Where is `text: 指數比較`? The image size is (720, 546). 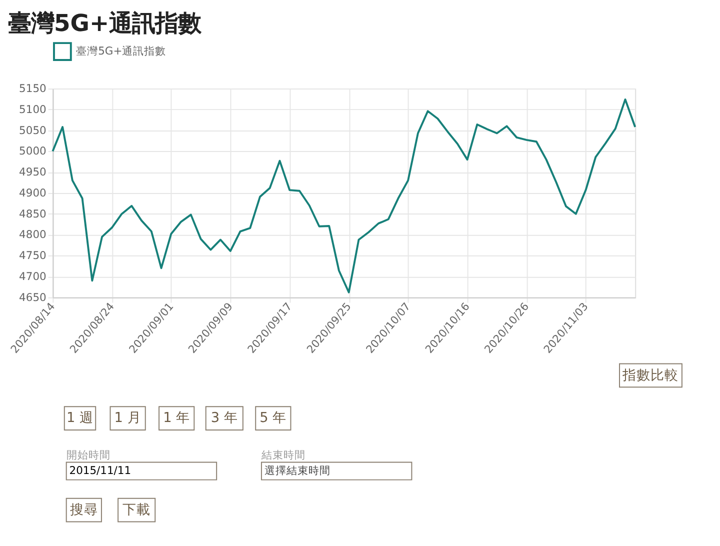
text: 指數比較 is located at coordinates (650, 375).